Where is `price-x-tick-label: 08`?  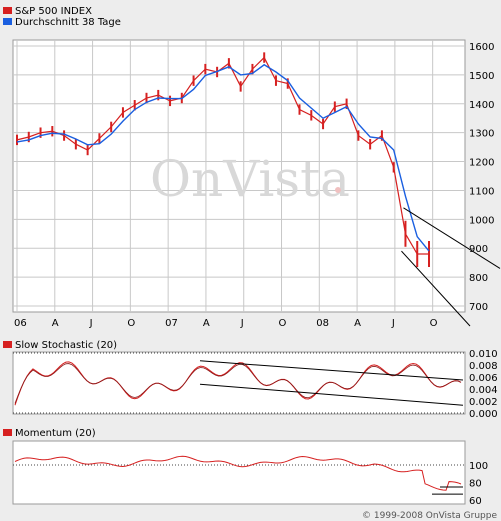 price-x-tick-label: 08 is located at coordinates (322, 323).